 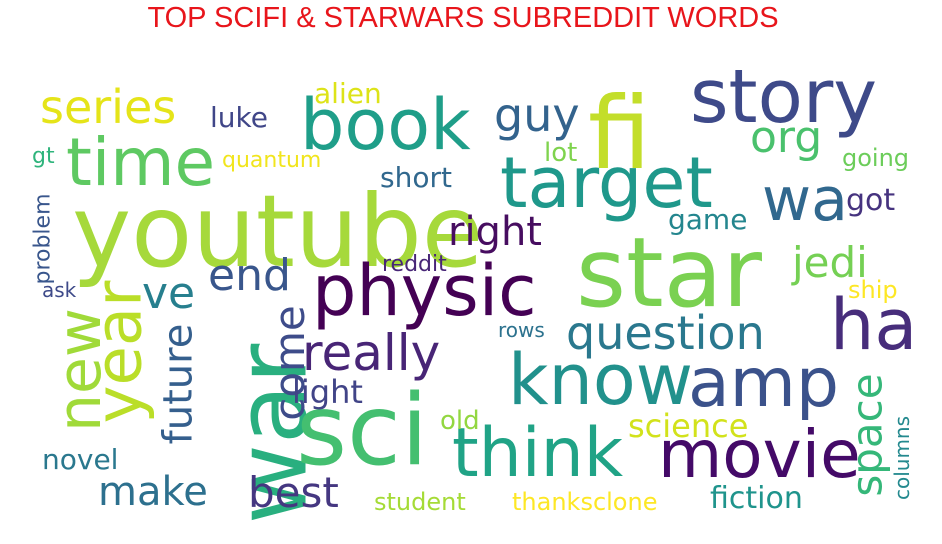 What do you see at coordinates (141, 162) in the screenshot?
I see `word-time: time` at bounding box center [141, 162].